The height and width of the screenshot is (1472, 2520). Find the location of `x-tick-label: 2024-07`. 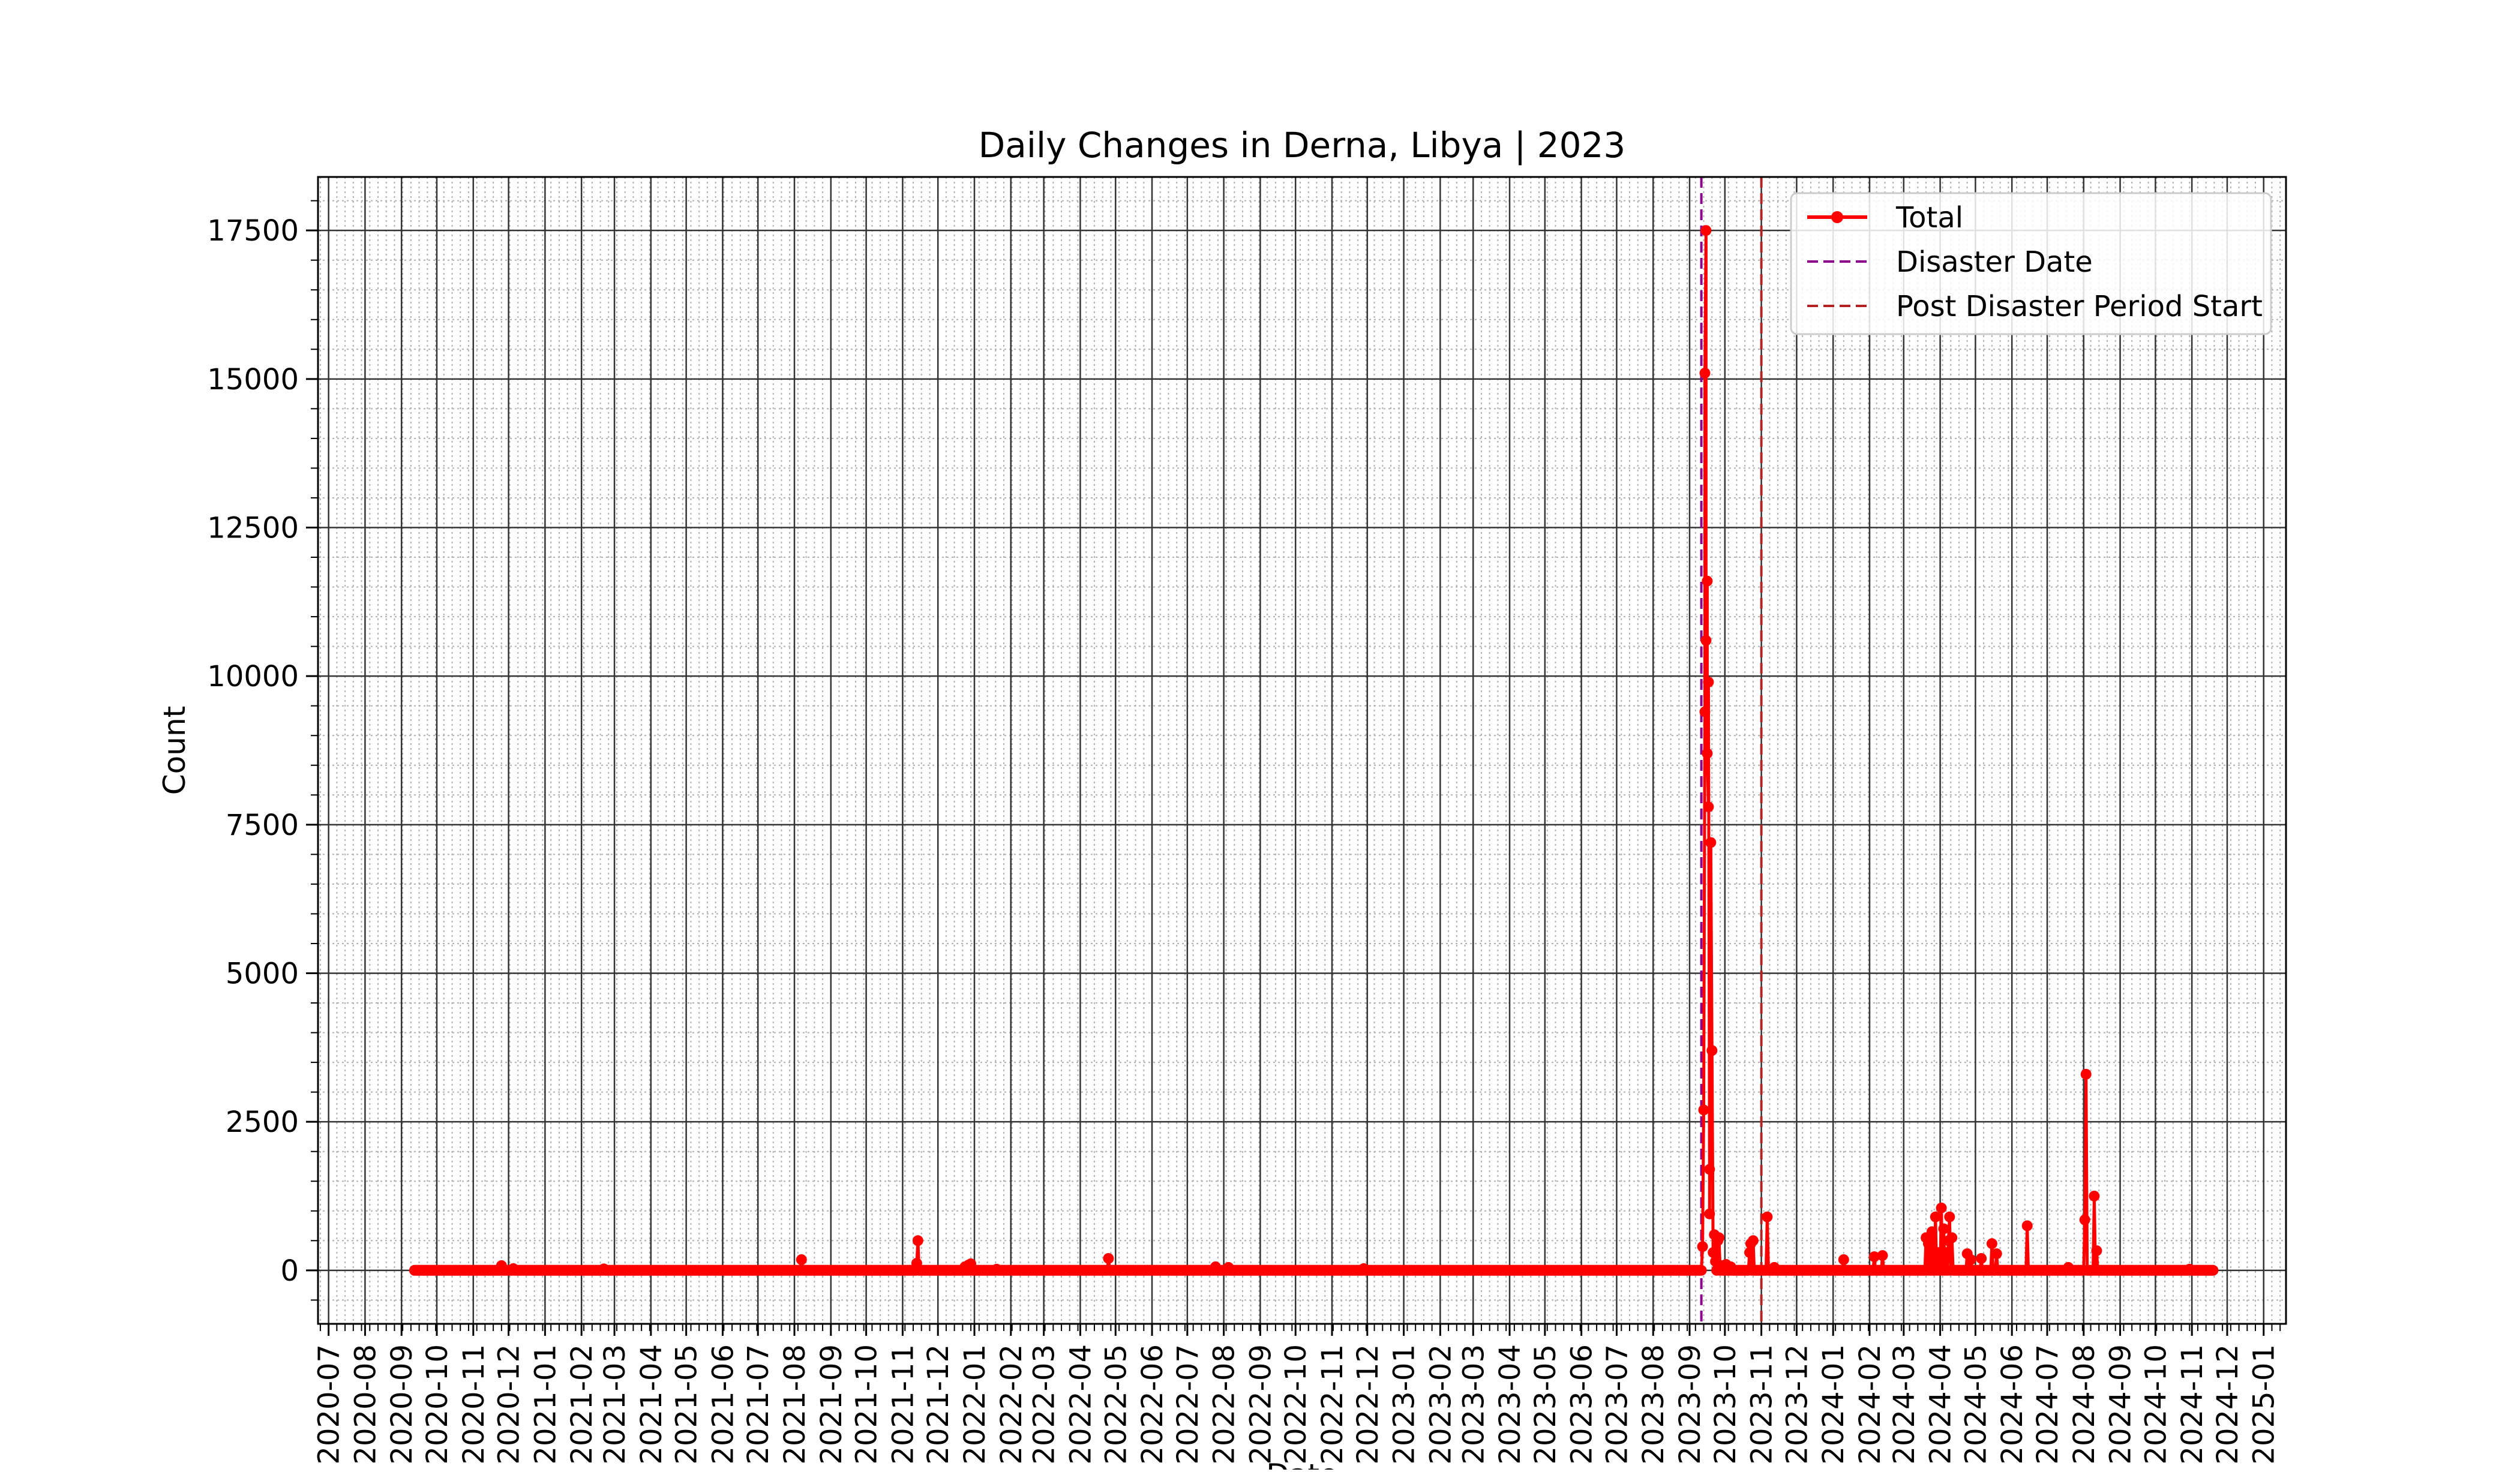

x-tick-label: 2024-07 is located at coordinates (2048, 1404).